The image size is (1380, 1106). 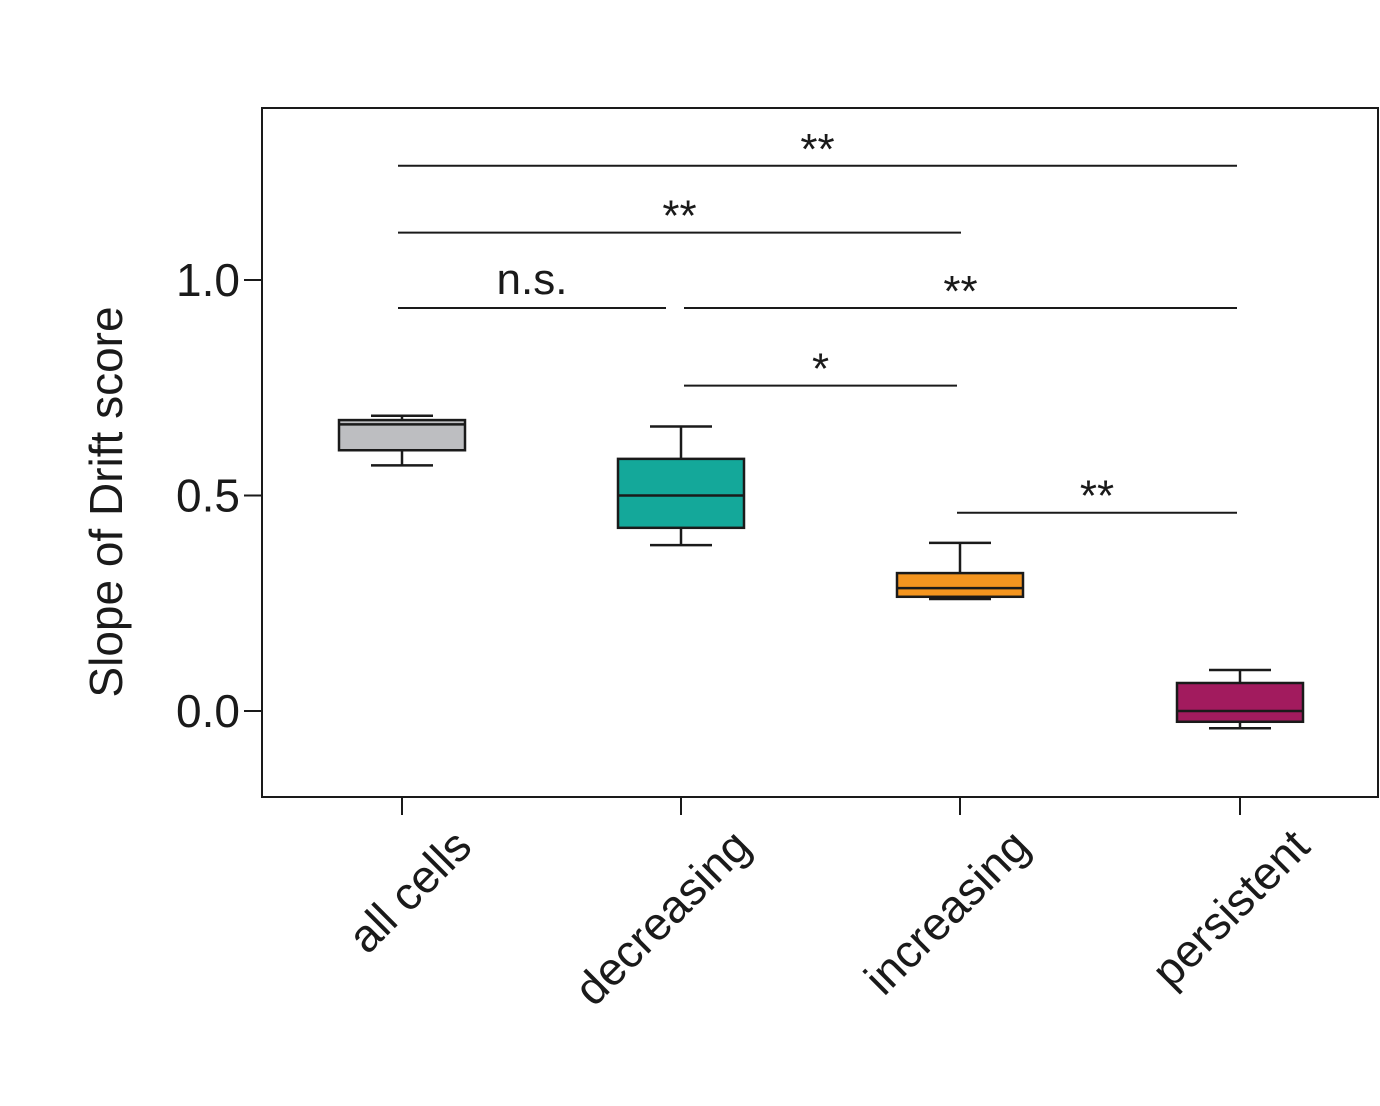 I want to click on significance-bar: n.s., so click(x=532, y=282).